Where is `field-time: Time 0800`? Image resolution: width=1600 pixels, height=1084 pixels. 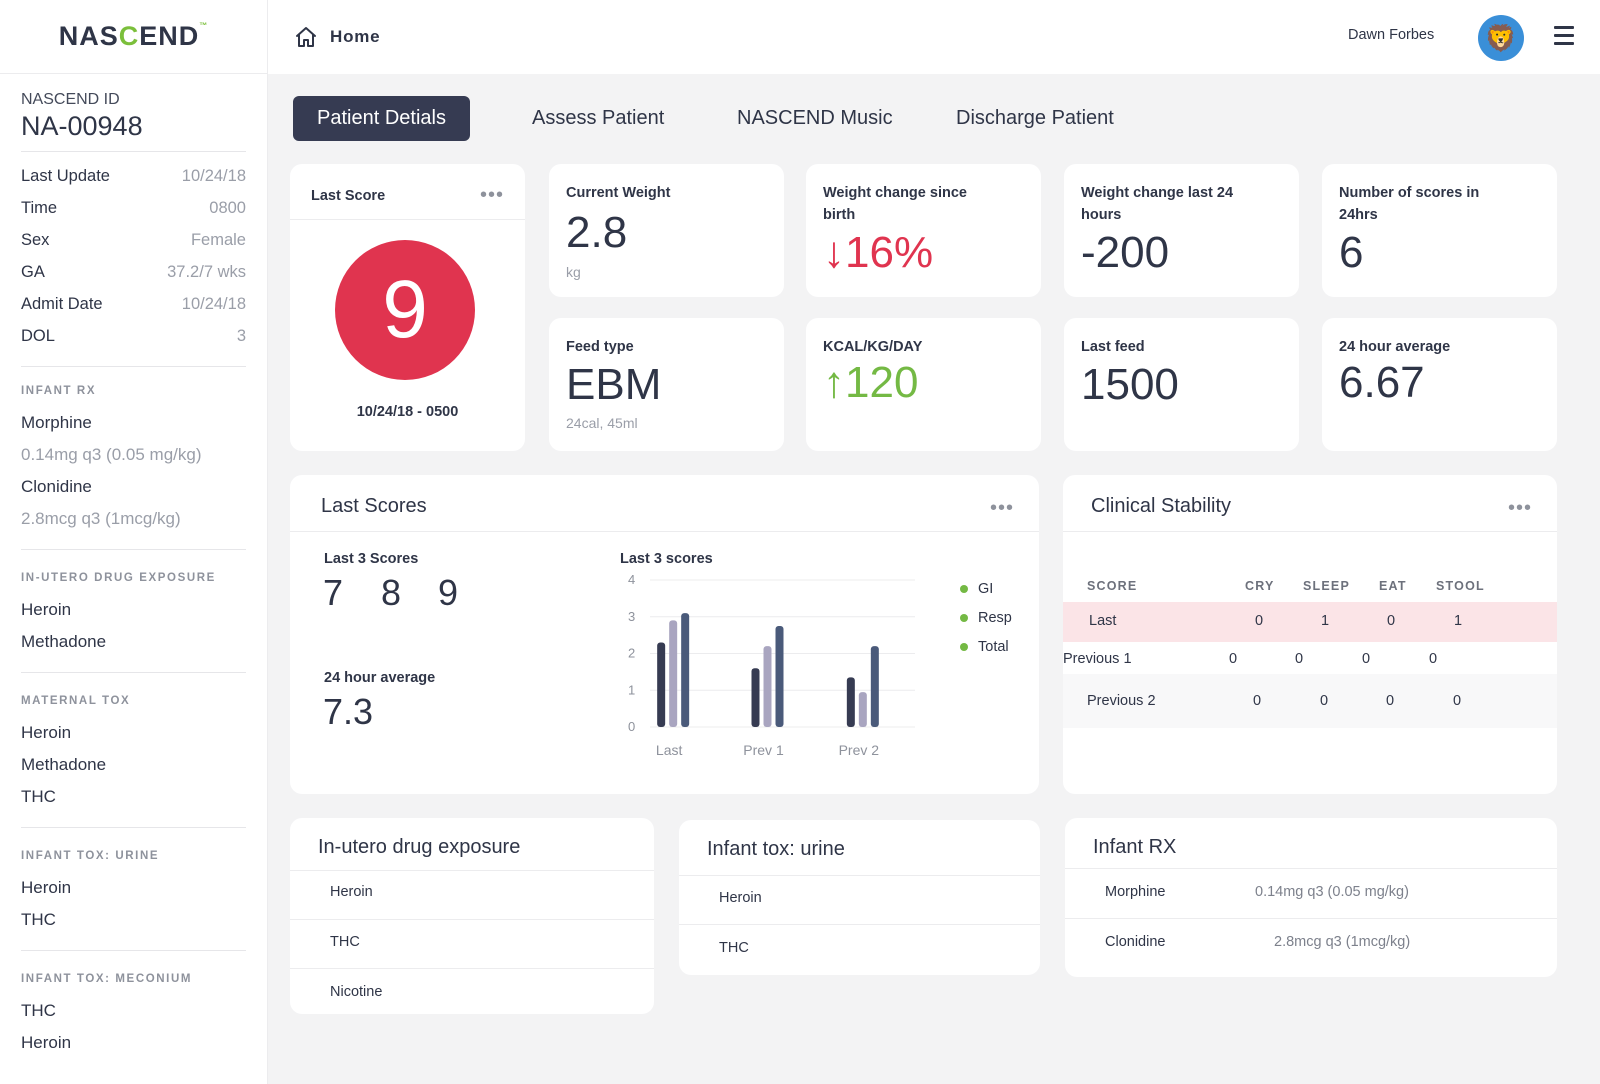
field-time: Time 0800 is located at coordinates (133, 207).